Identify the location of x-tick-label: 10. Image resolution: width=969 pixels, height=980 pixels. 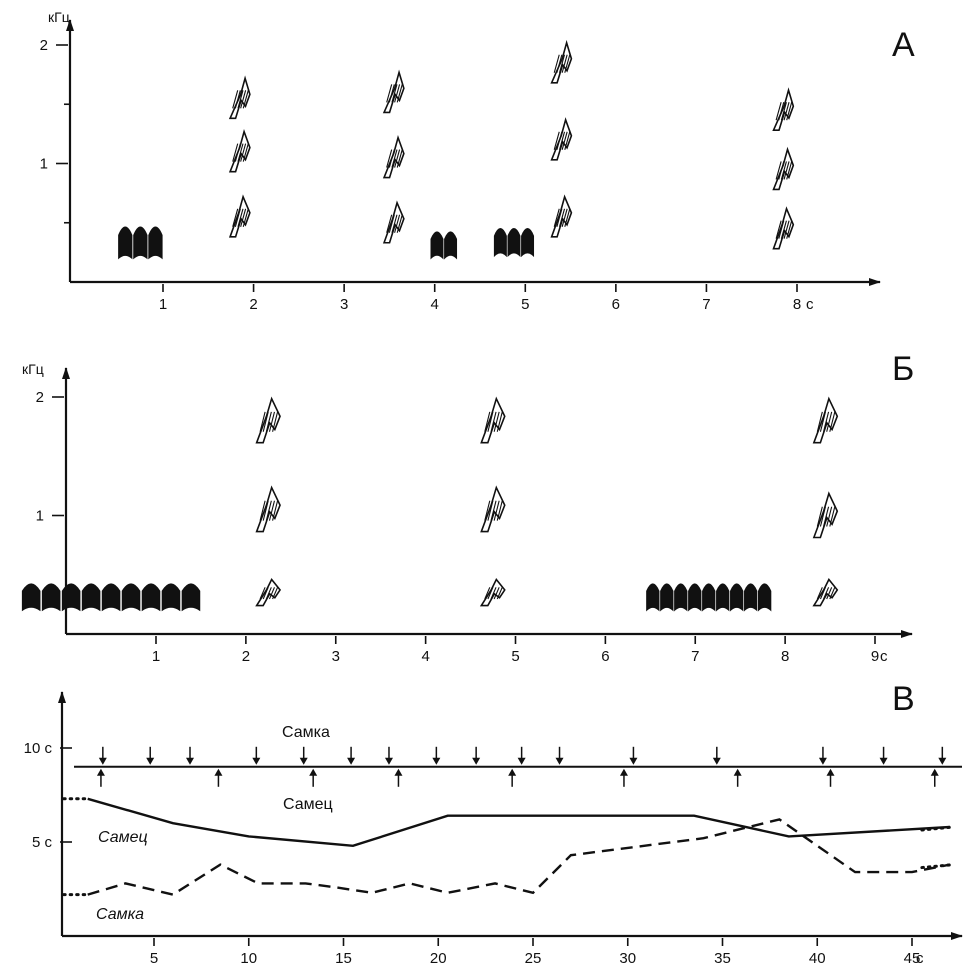
(248, 958).